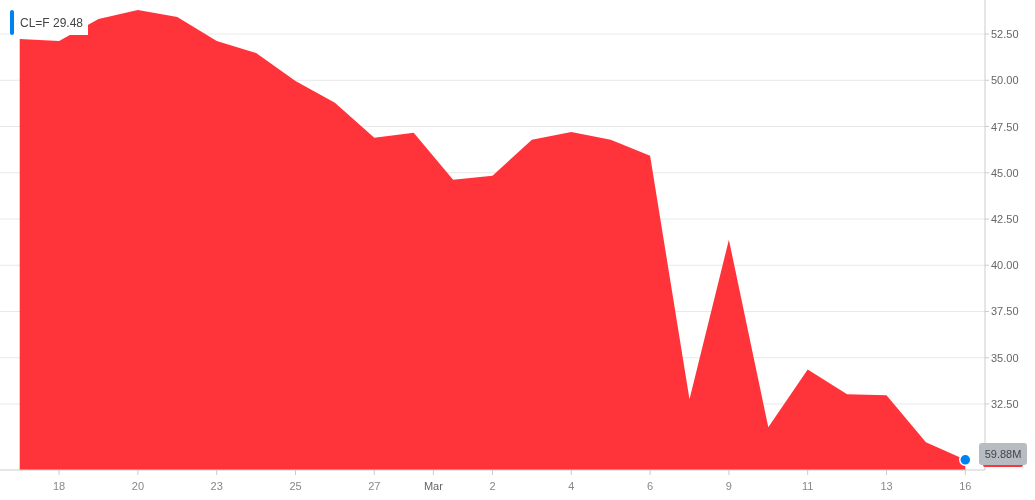 The image size is (1035, 500). What do you see at coordinates (216, 486) in the screenshot?
I see `x-tick-label: 23` at bounding box center [216, 486].